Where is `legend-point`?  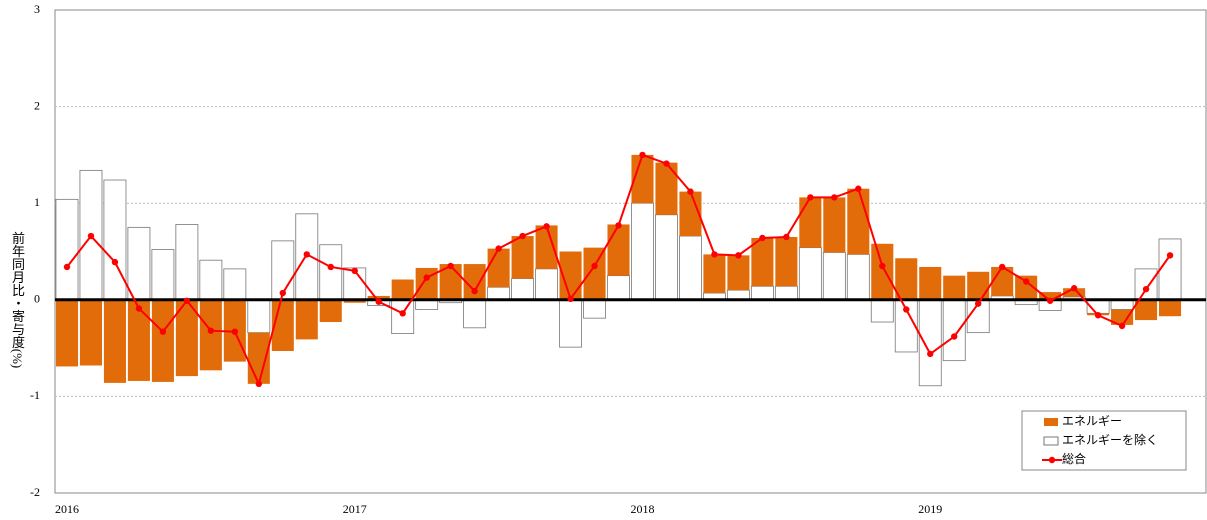 legend-point is located at coordinates (1052, 460).